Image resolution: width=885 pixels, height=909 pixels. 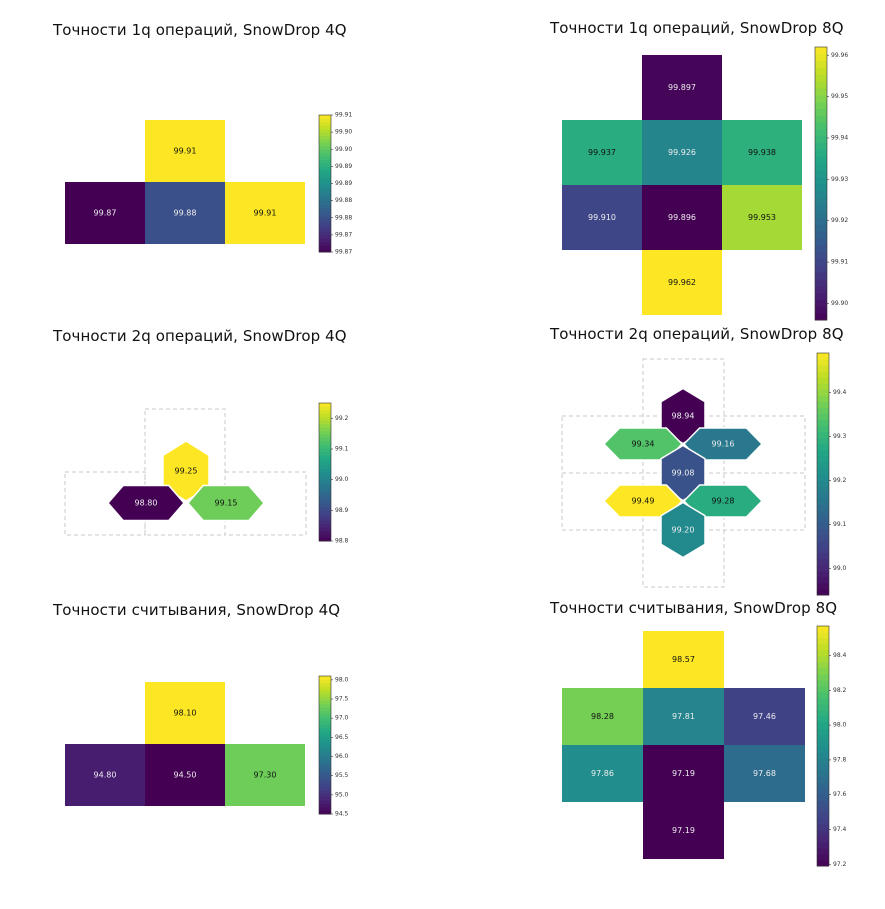 I want to click on colorbar-tick-label: 98.9, so click(x=342, y=510).